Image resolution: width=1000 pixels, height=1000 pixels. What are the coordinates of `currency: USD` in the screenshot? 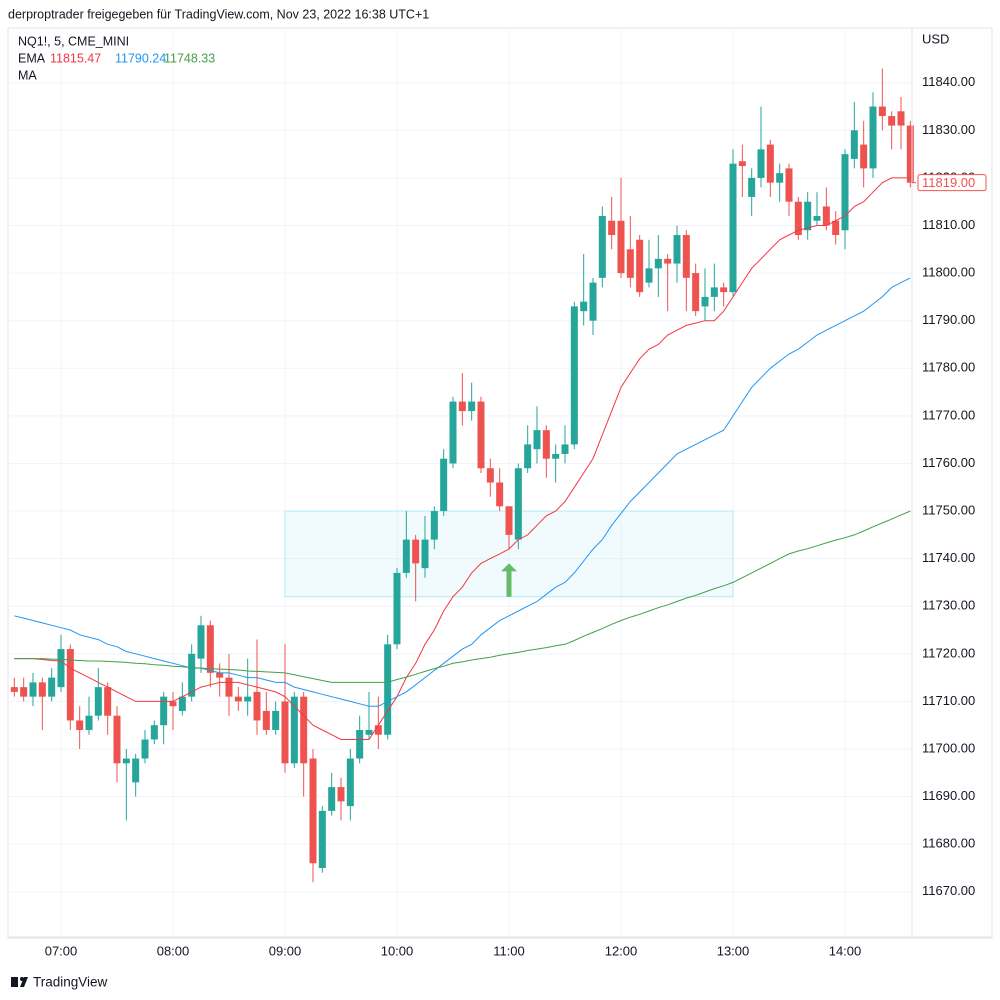 It's located at (935, 38).